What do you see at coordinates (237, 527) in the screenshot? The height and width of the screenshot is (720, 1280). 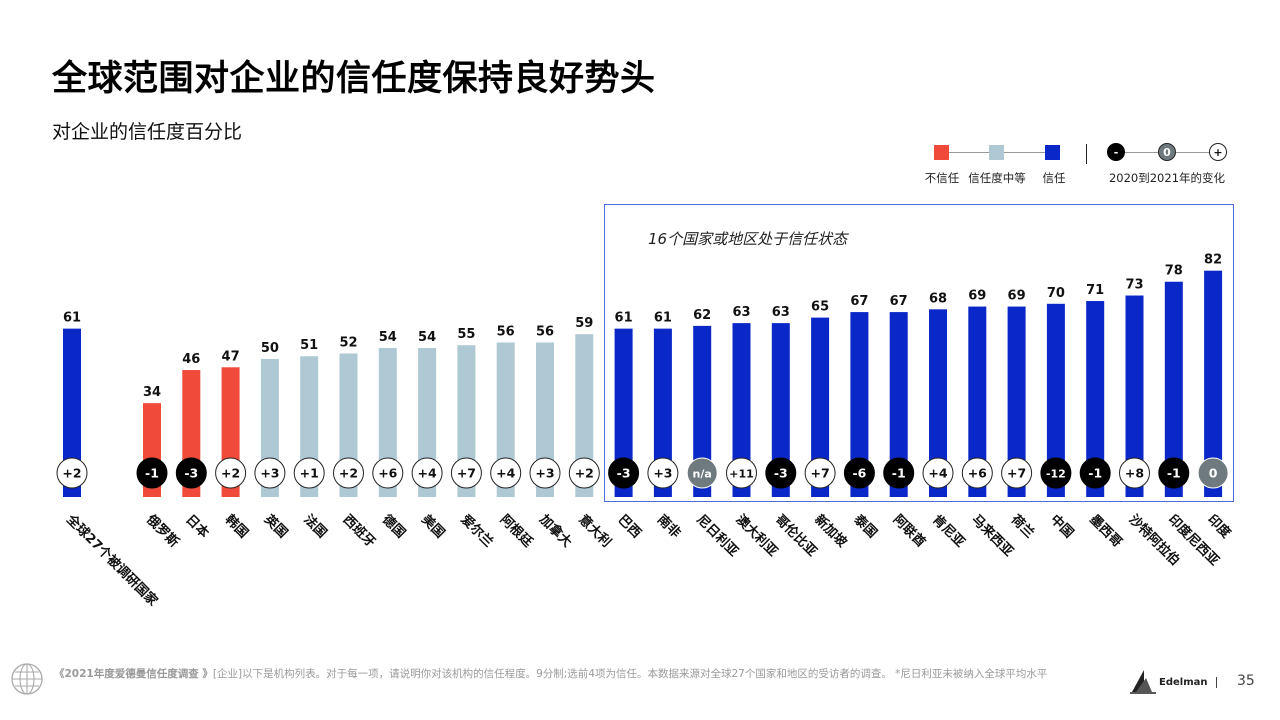 I see `category-label: 韩国` at bounding box center [237, 527].